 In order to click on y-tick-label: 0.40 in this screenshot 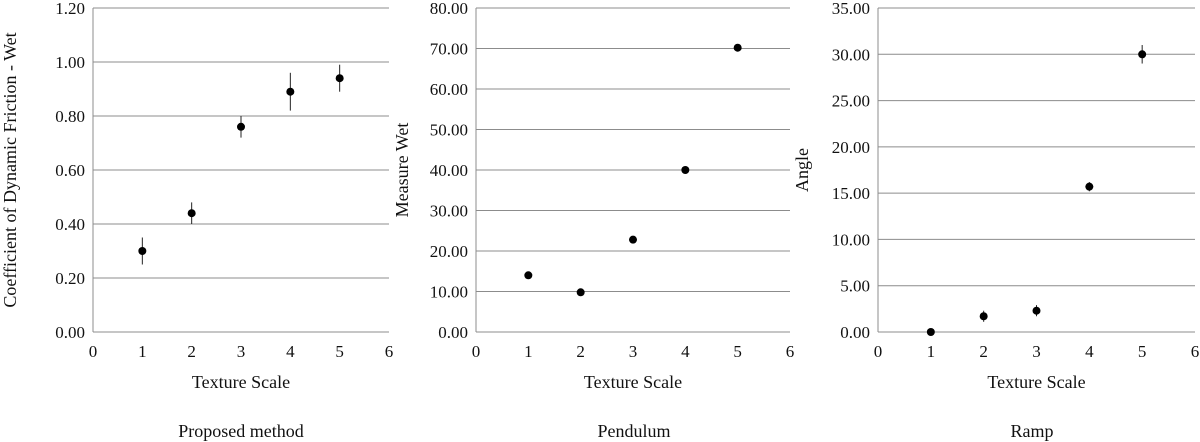, I will do `click(70, 224)`.